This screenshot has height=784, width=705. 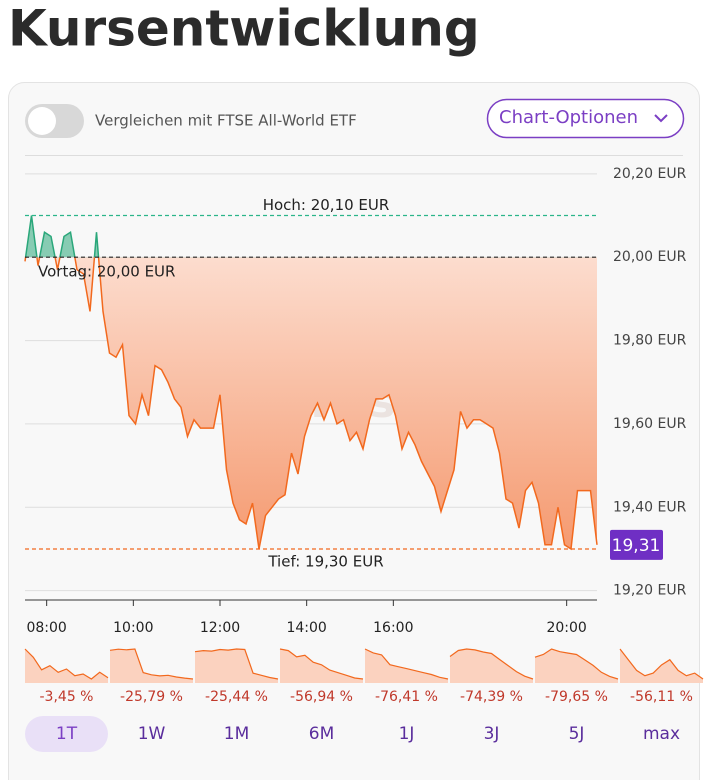 I want to click on compare-toggle, so click(x=54, y=121).